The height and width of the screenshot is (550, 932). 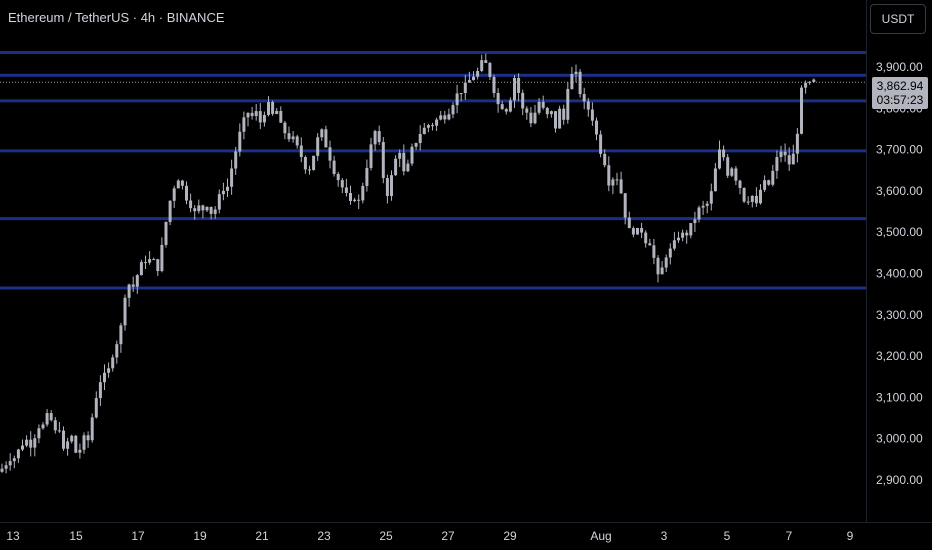 What do you see at coordinates (866, 261) in the screenshot?
I see `price-axis-separator` at bounding box center [866, 261].